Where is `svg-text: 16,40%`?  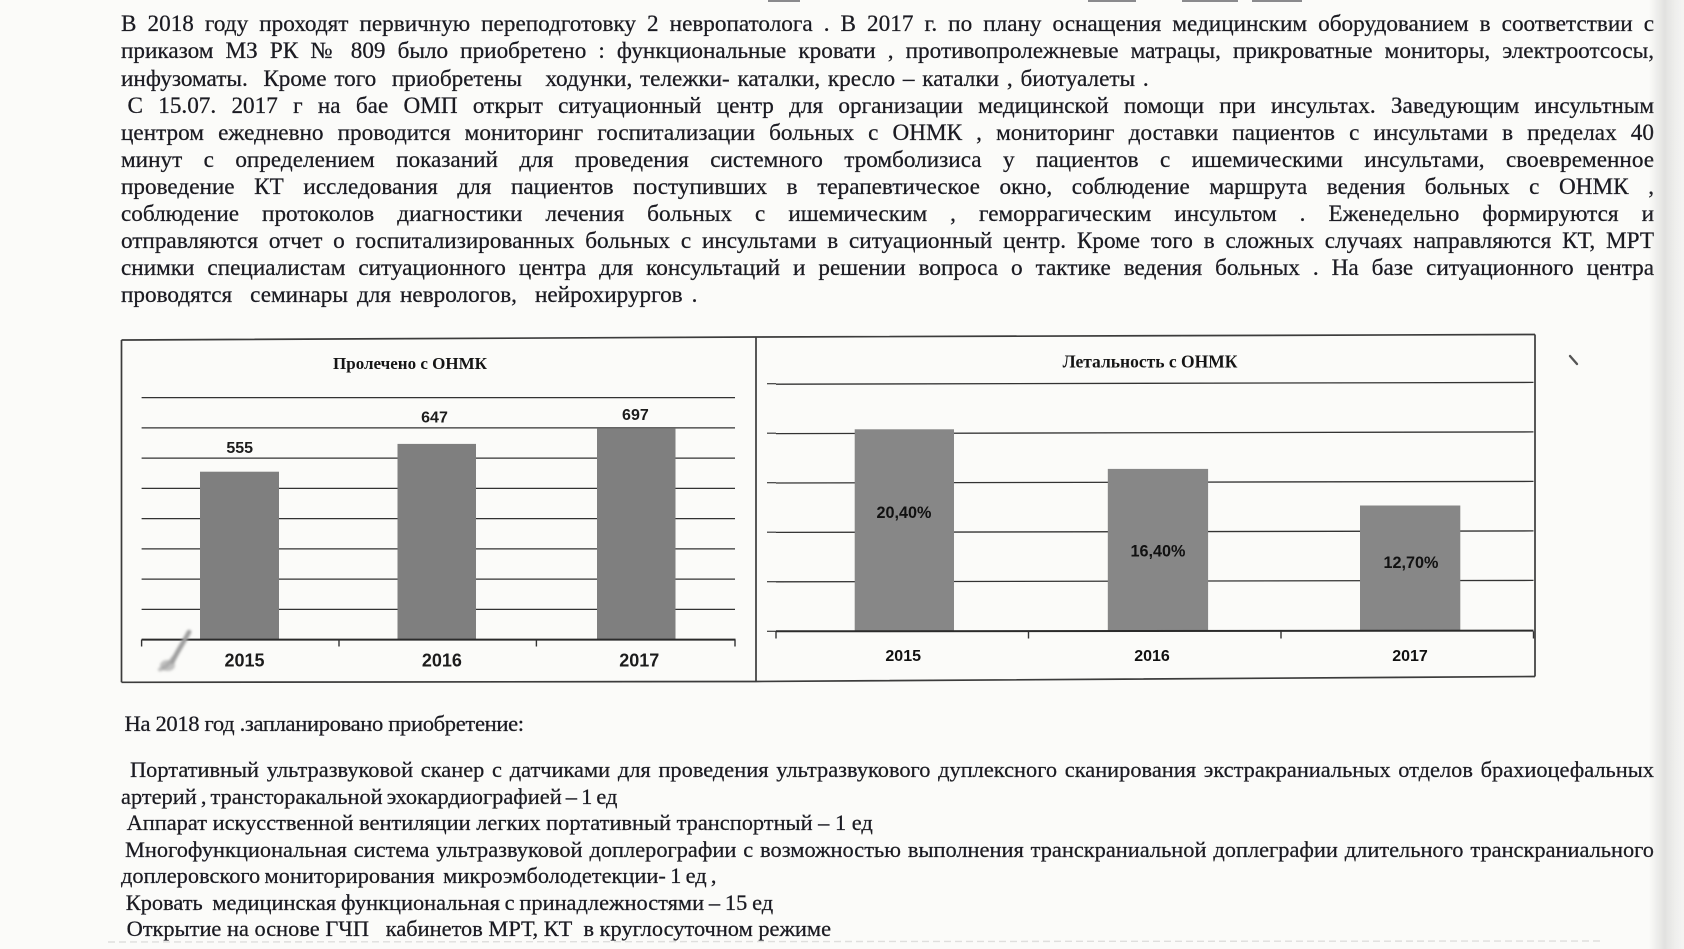 svg-text: 16,40% is located at coordinates (1158, 552).